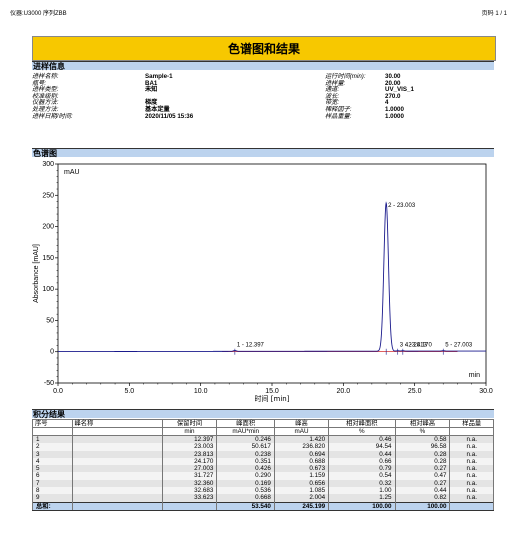 This screenshot has width=517, height=549. Describe the element at coordinates (52, 483) in the screenshot. I see `table-cell: 7` at that location.